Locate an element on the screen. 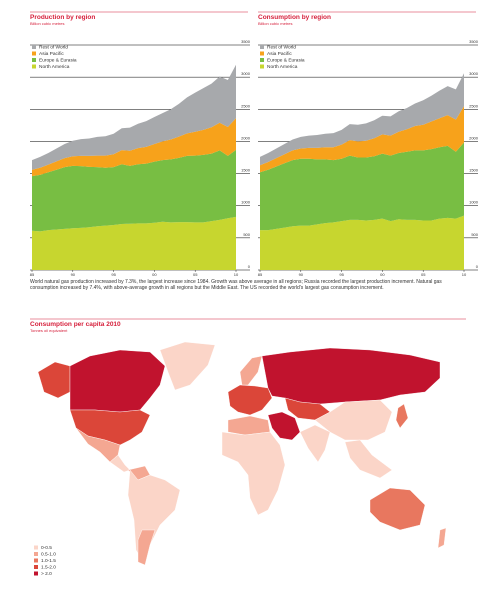 This screenshot has height=604, width=480. new-zealand is located at coordinates (442, 538).